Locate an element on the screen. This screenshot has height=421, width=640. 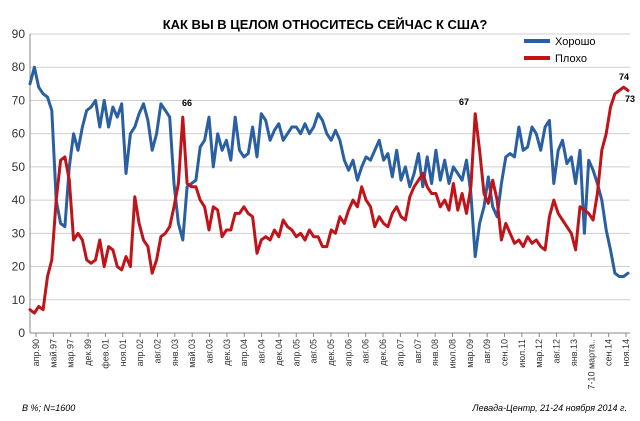
y-tick-label: 80 is located at coordinates (19, 67).